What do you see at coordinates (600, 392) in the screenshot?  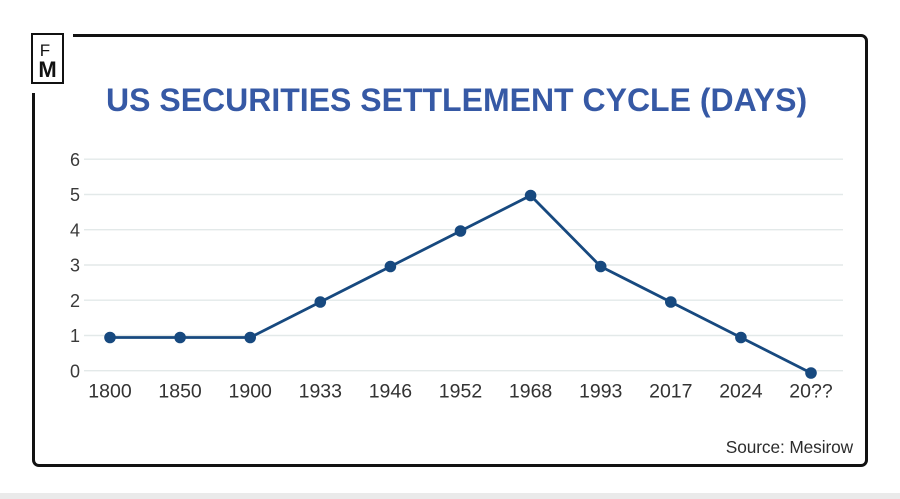 I see `svg-text: 1993` at bounding box center [600, 392].